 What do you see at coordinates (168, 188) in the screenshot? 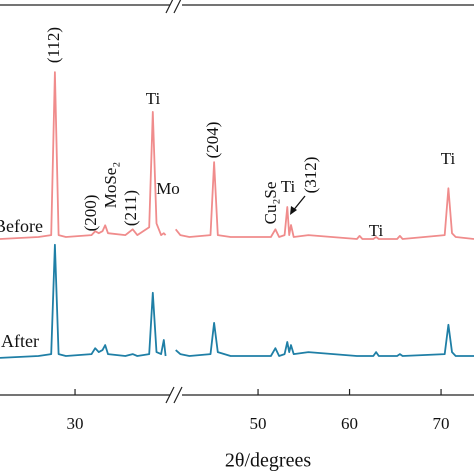
I see `peak-label: Mo` at bounding box center [168, 188].